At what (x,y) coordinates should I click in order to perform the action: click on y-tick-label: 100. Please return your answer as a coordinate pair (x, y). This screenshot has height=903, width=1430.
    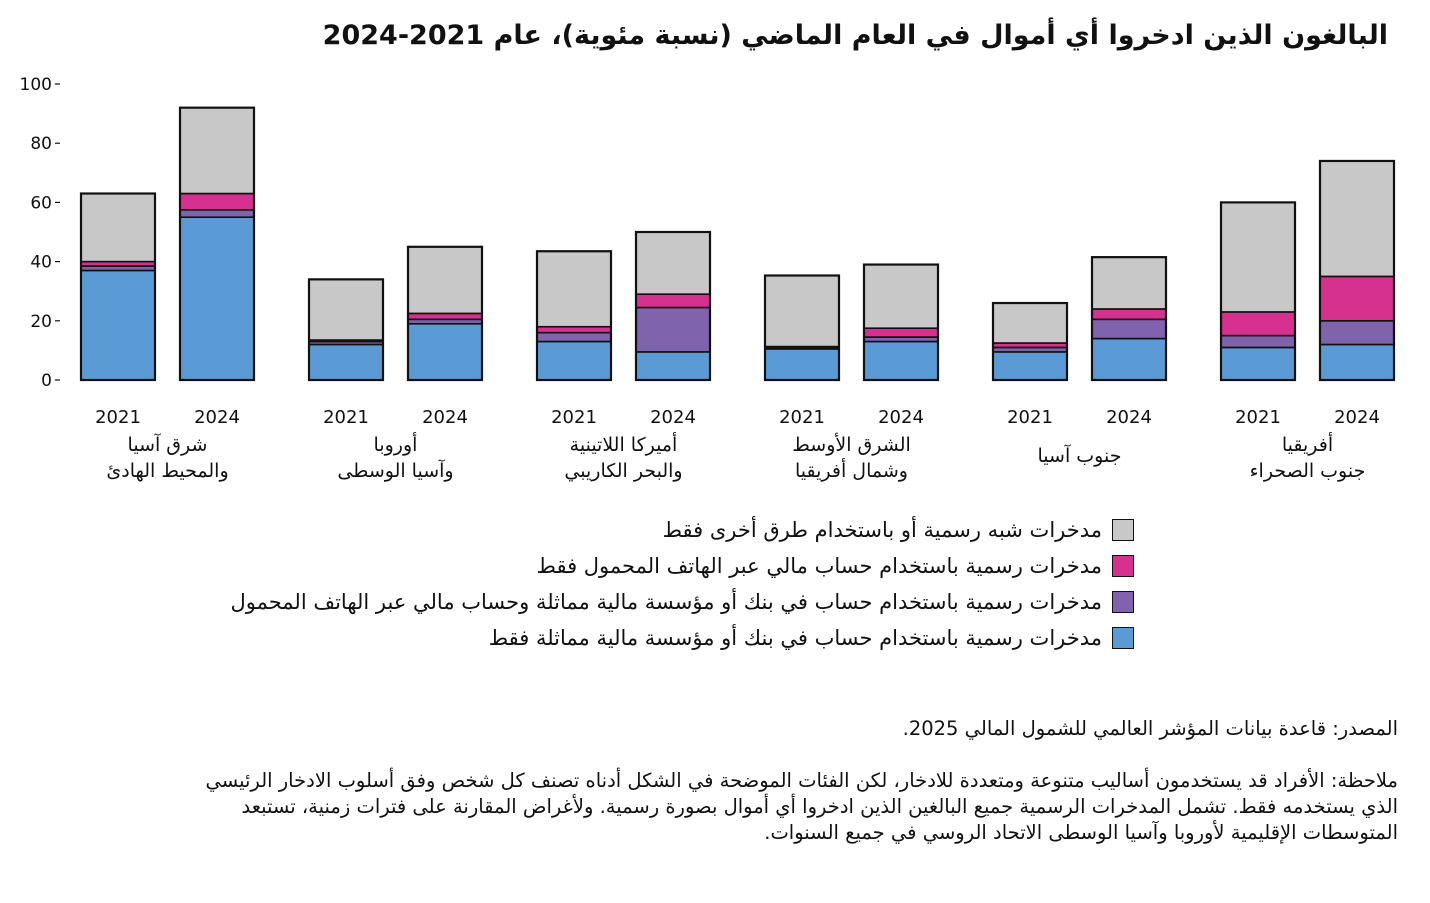
    Looking at the image, I should click on (36, 85).